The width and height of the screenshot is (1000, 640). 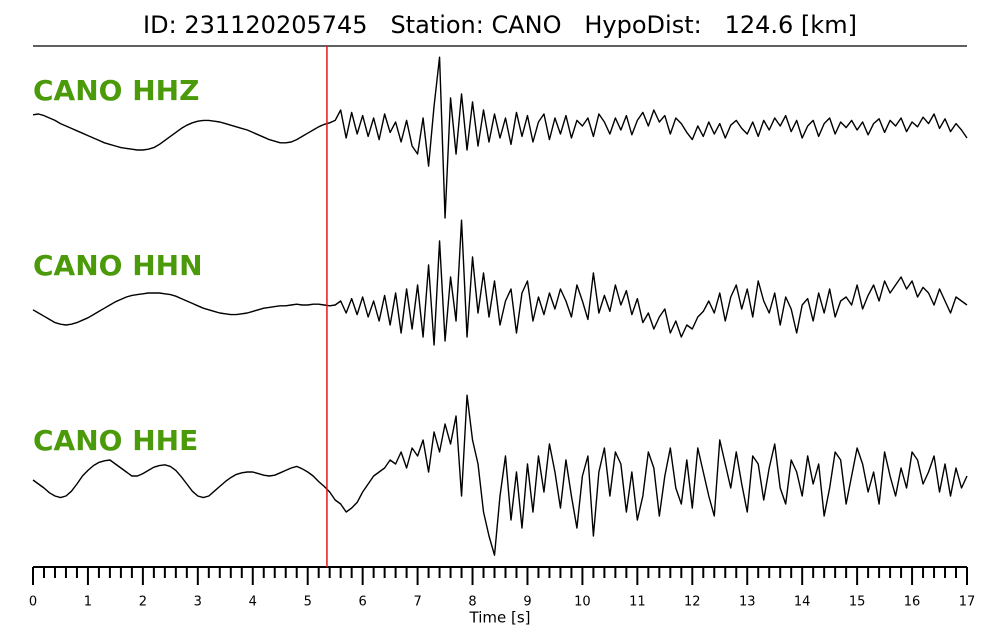 I want to click on x-tick-label: 10, so click(x=582, y=602).